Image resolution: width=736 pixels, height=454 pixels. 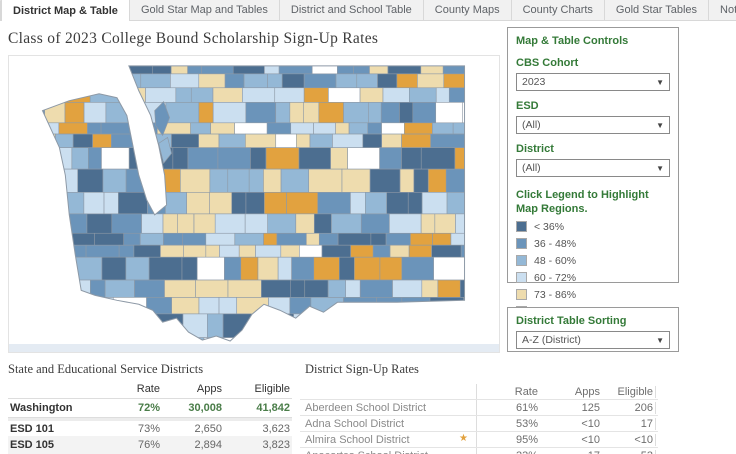 What do you see at coordinates (593, 168) in the screenshot?
I see `district-select: (All) ▼` at bounding box center [593, 168].